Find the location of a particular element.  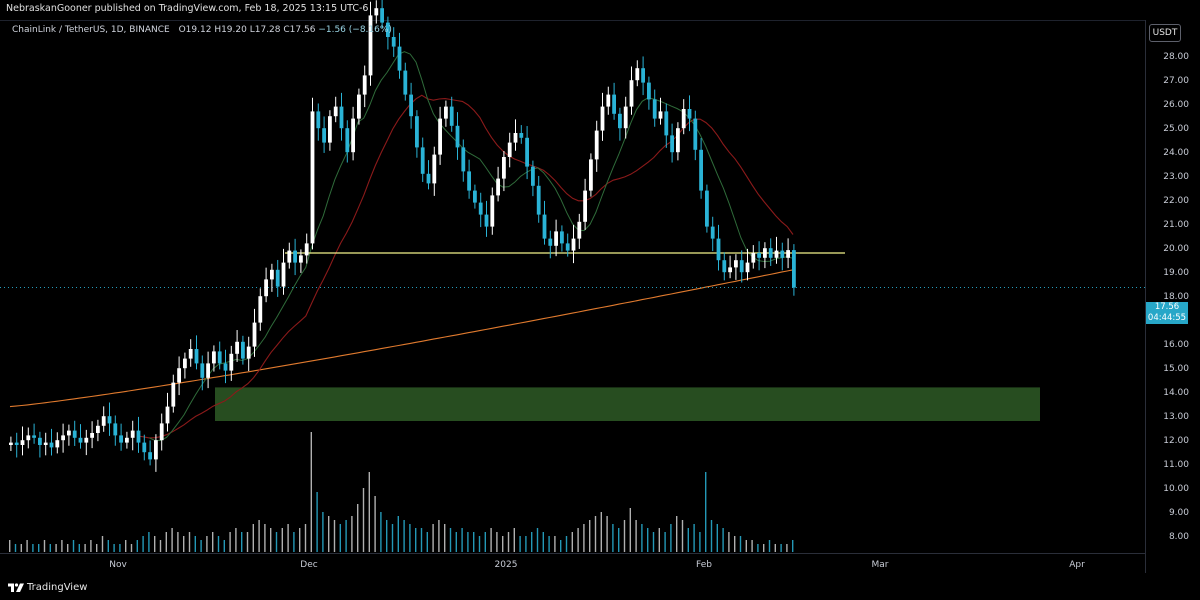

time-tick: Feb is located at coordinates (704, 565).